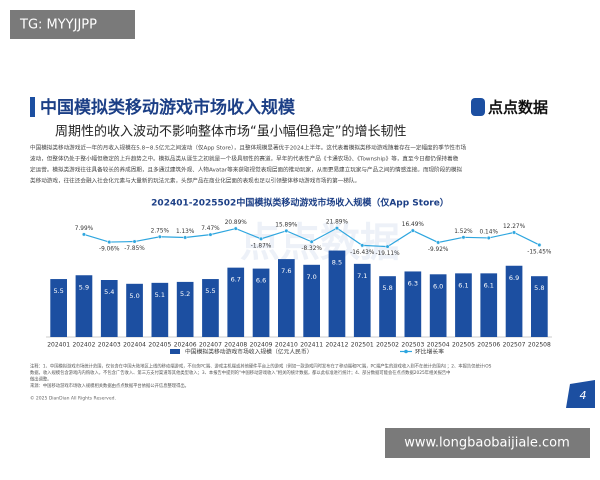 The image size is (600, 480). What do you see at coordinates (185, 232) in the screenshot?
I see `line-label: 1.13%` at bounding box center [185, 232].